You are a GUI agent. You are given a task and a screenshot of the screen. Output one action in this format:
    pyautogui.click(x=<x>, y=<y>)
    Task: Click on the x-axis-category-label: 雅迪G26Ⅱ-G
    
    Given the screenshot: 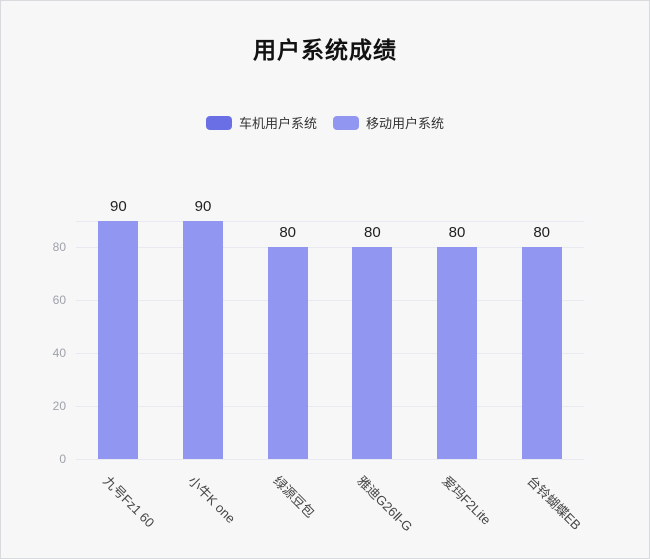 What is the action you would take?
    pyautogui.click(x=385, y=504)
    